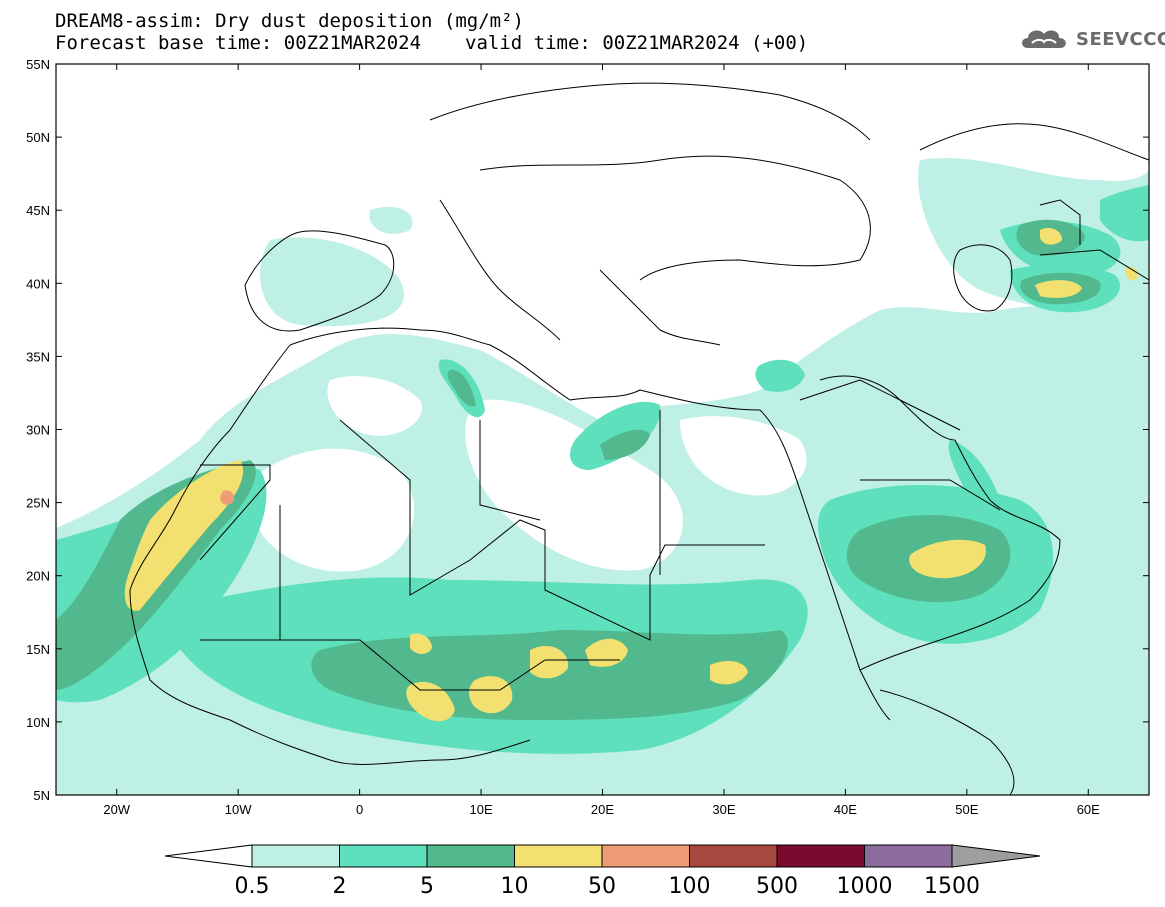 The width and height of the screenshot is (1165, 907). I want to click on lat-tick-label: 20N, so click(38, 576).